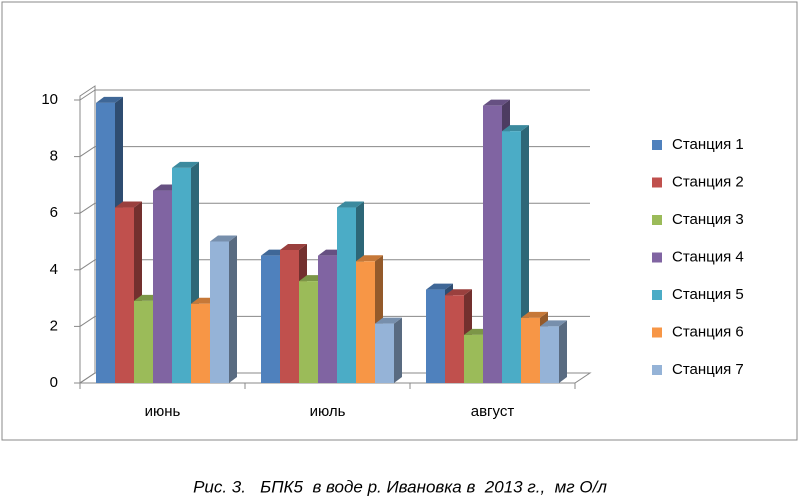 The width and height of the screenshot is (800, 504). I want to click on y-tick-label: 0, so click(54, 382).